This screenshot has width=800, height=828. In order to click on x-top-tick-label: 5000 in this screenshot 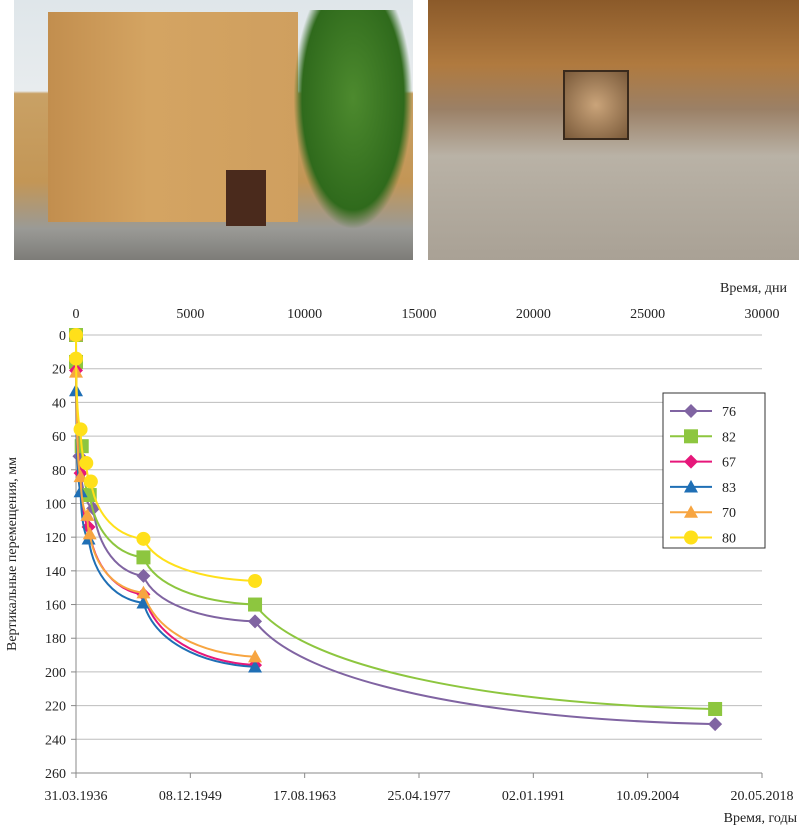, I will do `click(190, 314)`.